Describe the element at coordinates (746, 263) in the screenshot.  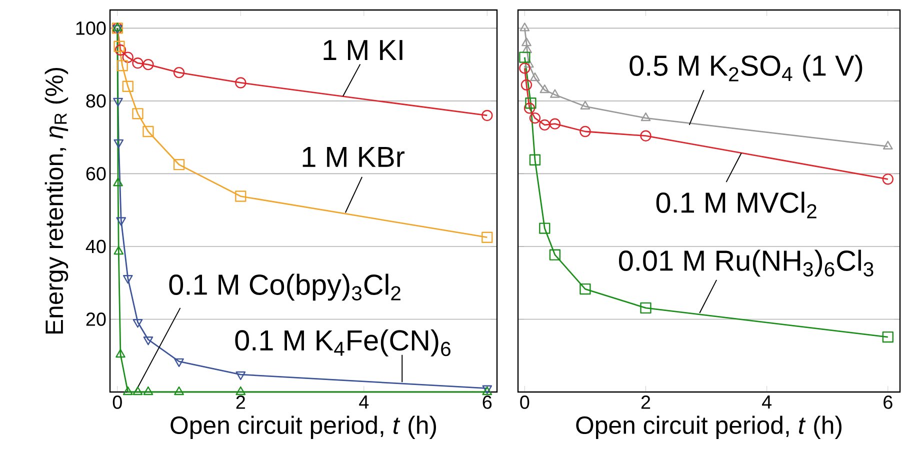
I see `series-label: 0.01 M Ru(NH$_{3}$)$_{6}$Cl$_{3}$` at that location.